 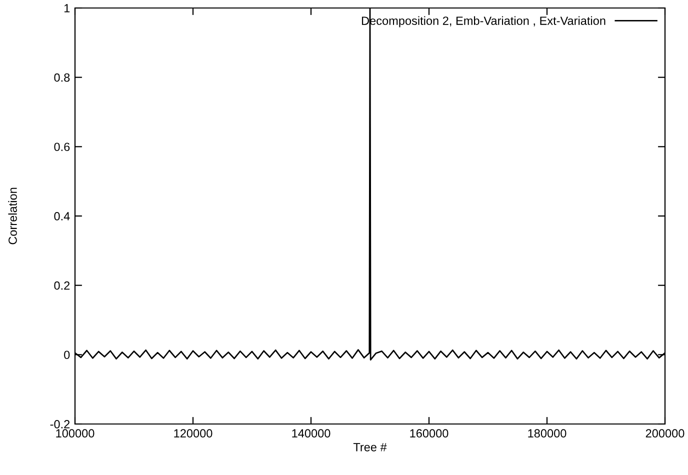 I want to click on x-tick-label: 160000, so click(x=429, y=433).